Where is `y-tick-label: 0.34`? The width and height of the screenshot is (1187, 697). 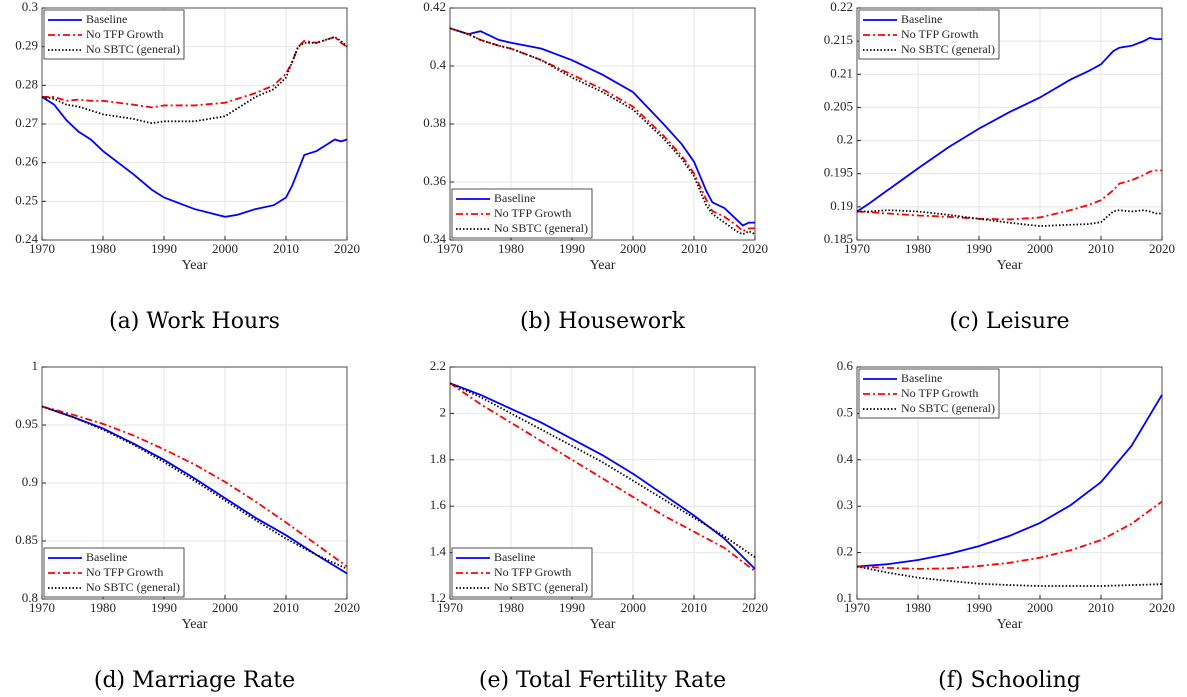 y-tick-label: 0.34 is located at coordinates (434, 238).